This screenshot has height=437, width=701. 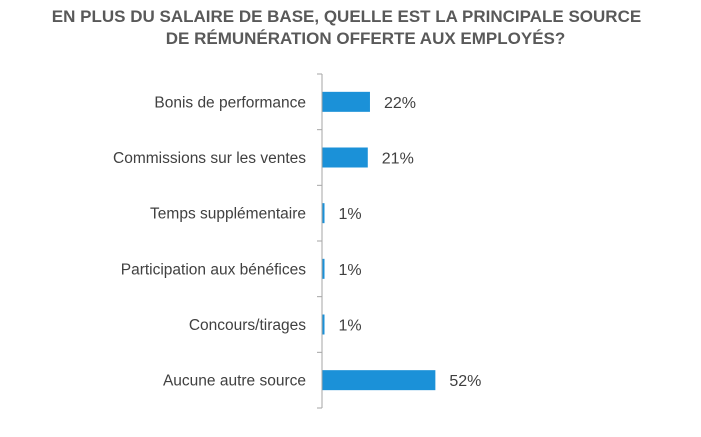 What do you see at coordinates (400, 103) in the screenshot?
I see `value-label: 22%` at bounding box center [400, 103].